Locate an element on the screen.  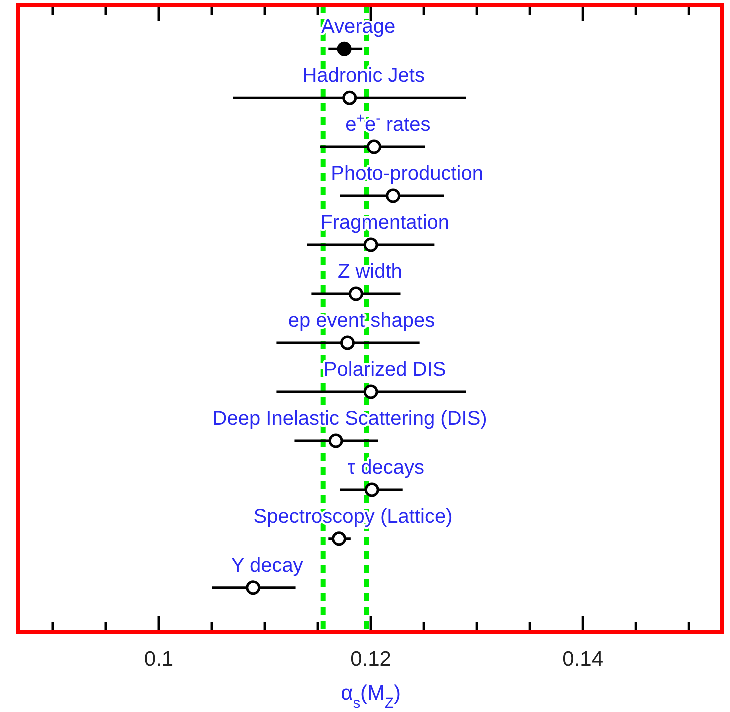
y-tick-label: Hadronic Jets is located at coordinates (363, 76).